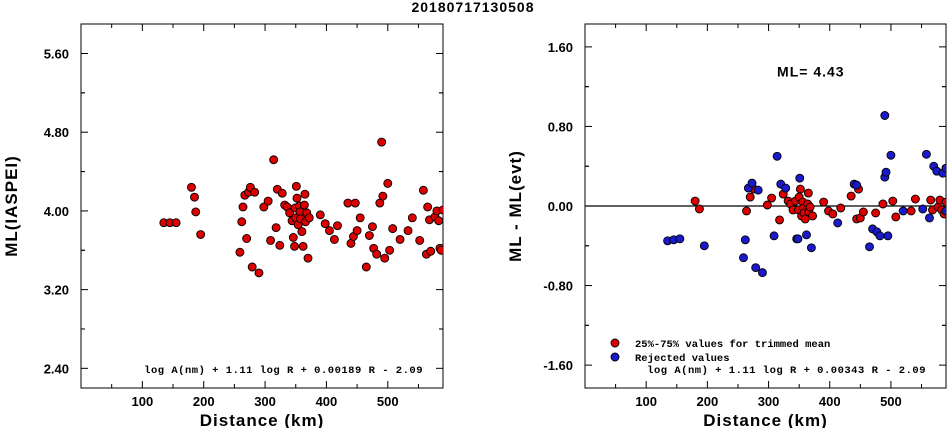  Describe the element at coordinates (891, 401) in the screenshot. I see `x-tick-label: 500` at that location.